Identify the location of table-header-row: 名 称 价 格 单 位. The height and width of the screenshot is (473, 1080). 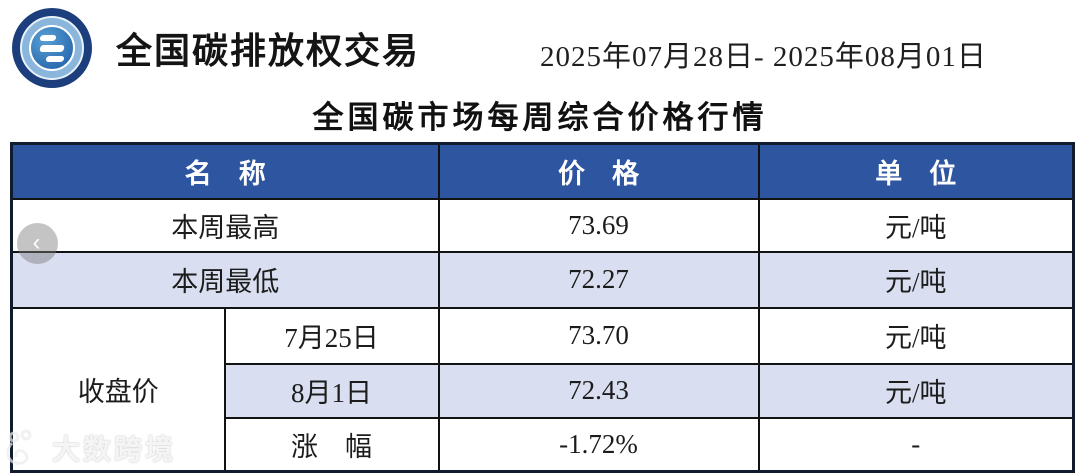
(542, 171).